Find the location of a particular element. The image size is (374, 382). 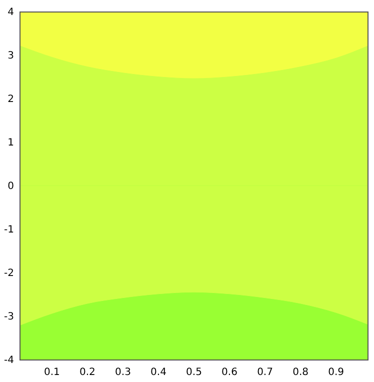

x-tick-label: 0.5 is located at coordinates (194, 372).